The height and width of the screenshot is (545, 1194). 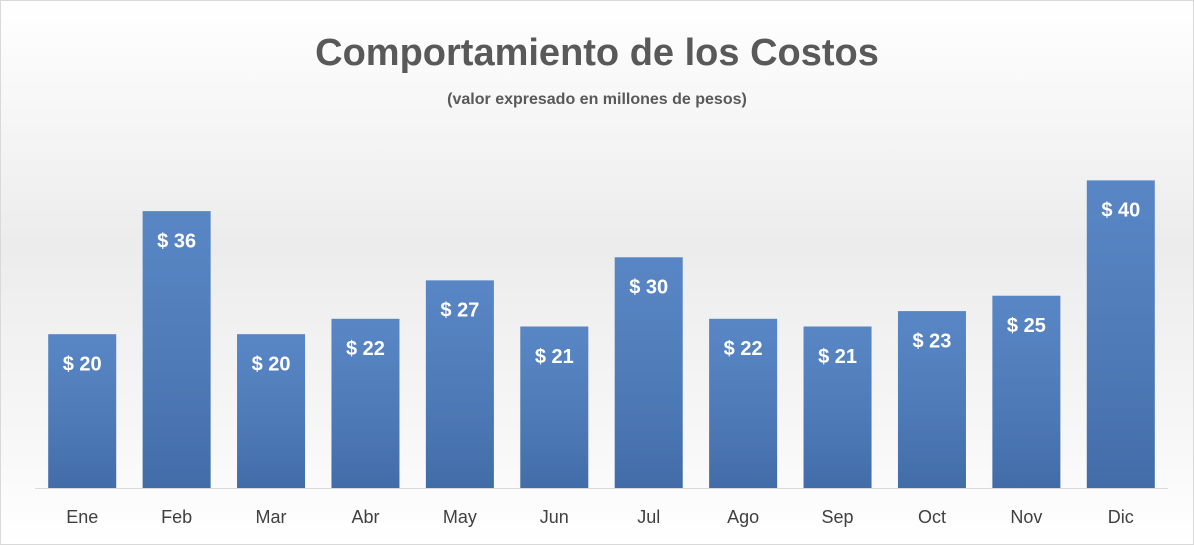 I want to click on x-tick-label: Mar, so click(x=271, y=517).